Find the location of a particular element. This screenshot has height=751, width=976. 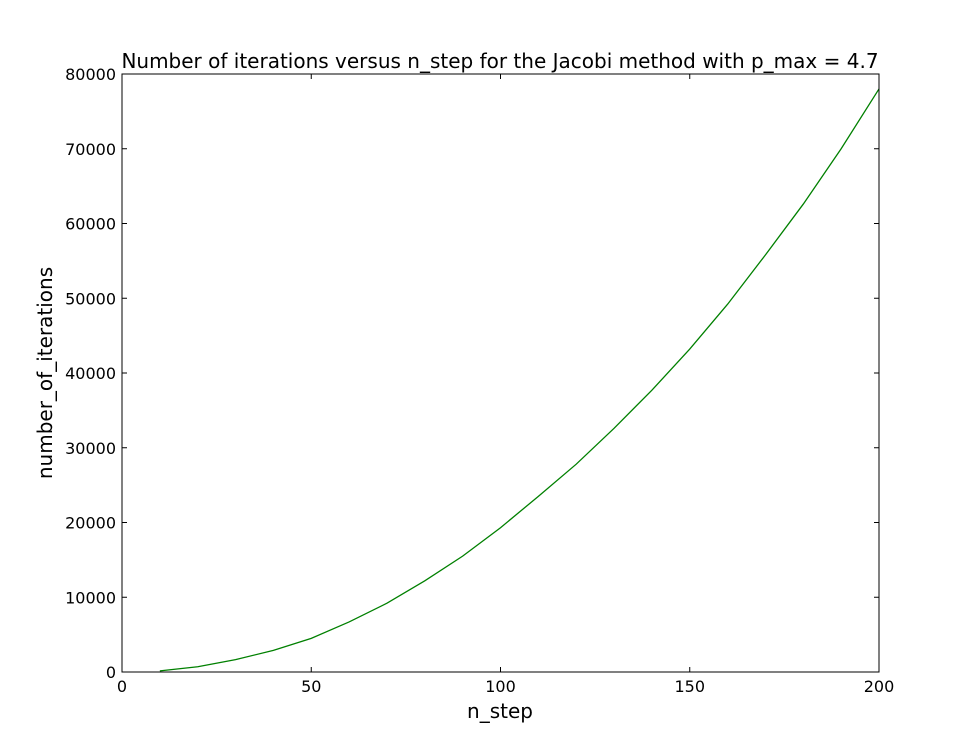

y-tick-label: 80000 is located at coordinates (90, 74).